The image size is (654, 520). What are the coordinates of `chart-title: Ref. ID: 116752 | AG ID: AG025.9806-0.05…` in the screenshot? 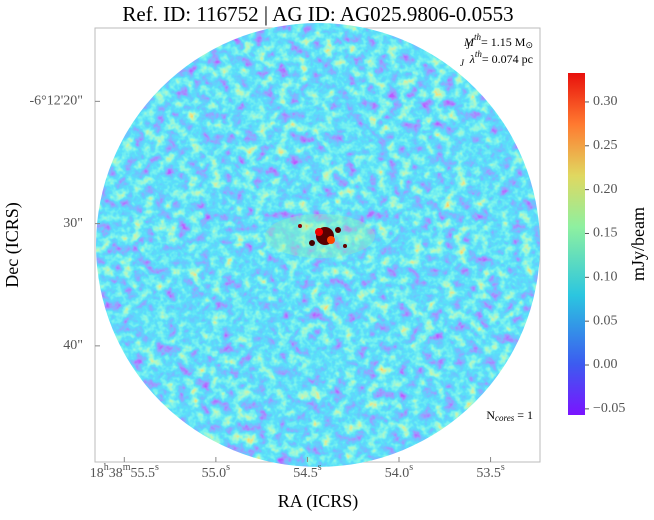 It's located at (317, 14).